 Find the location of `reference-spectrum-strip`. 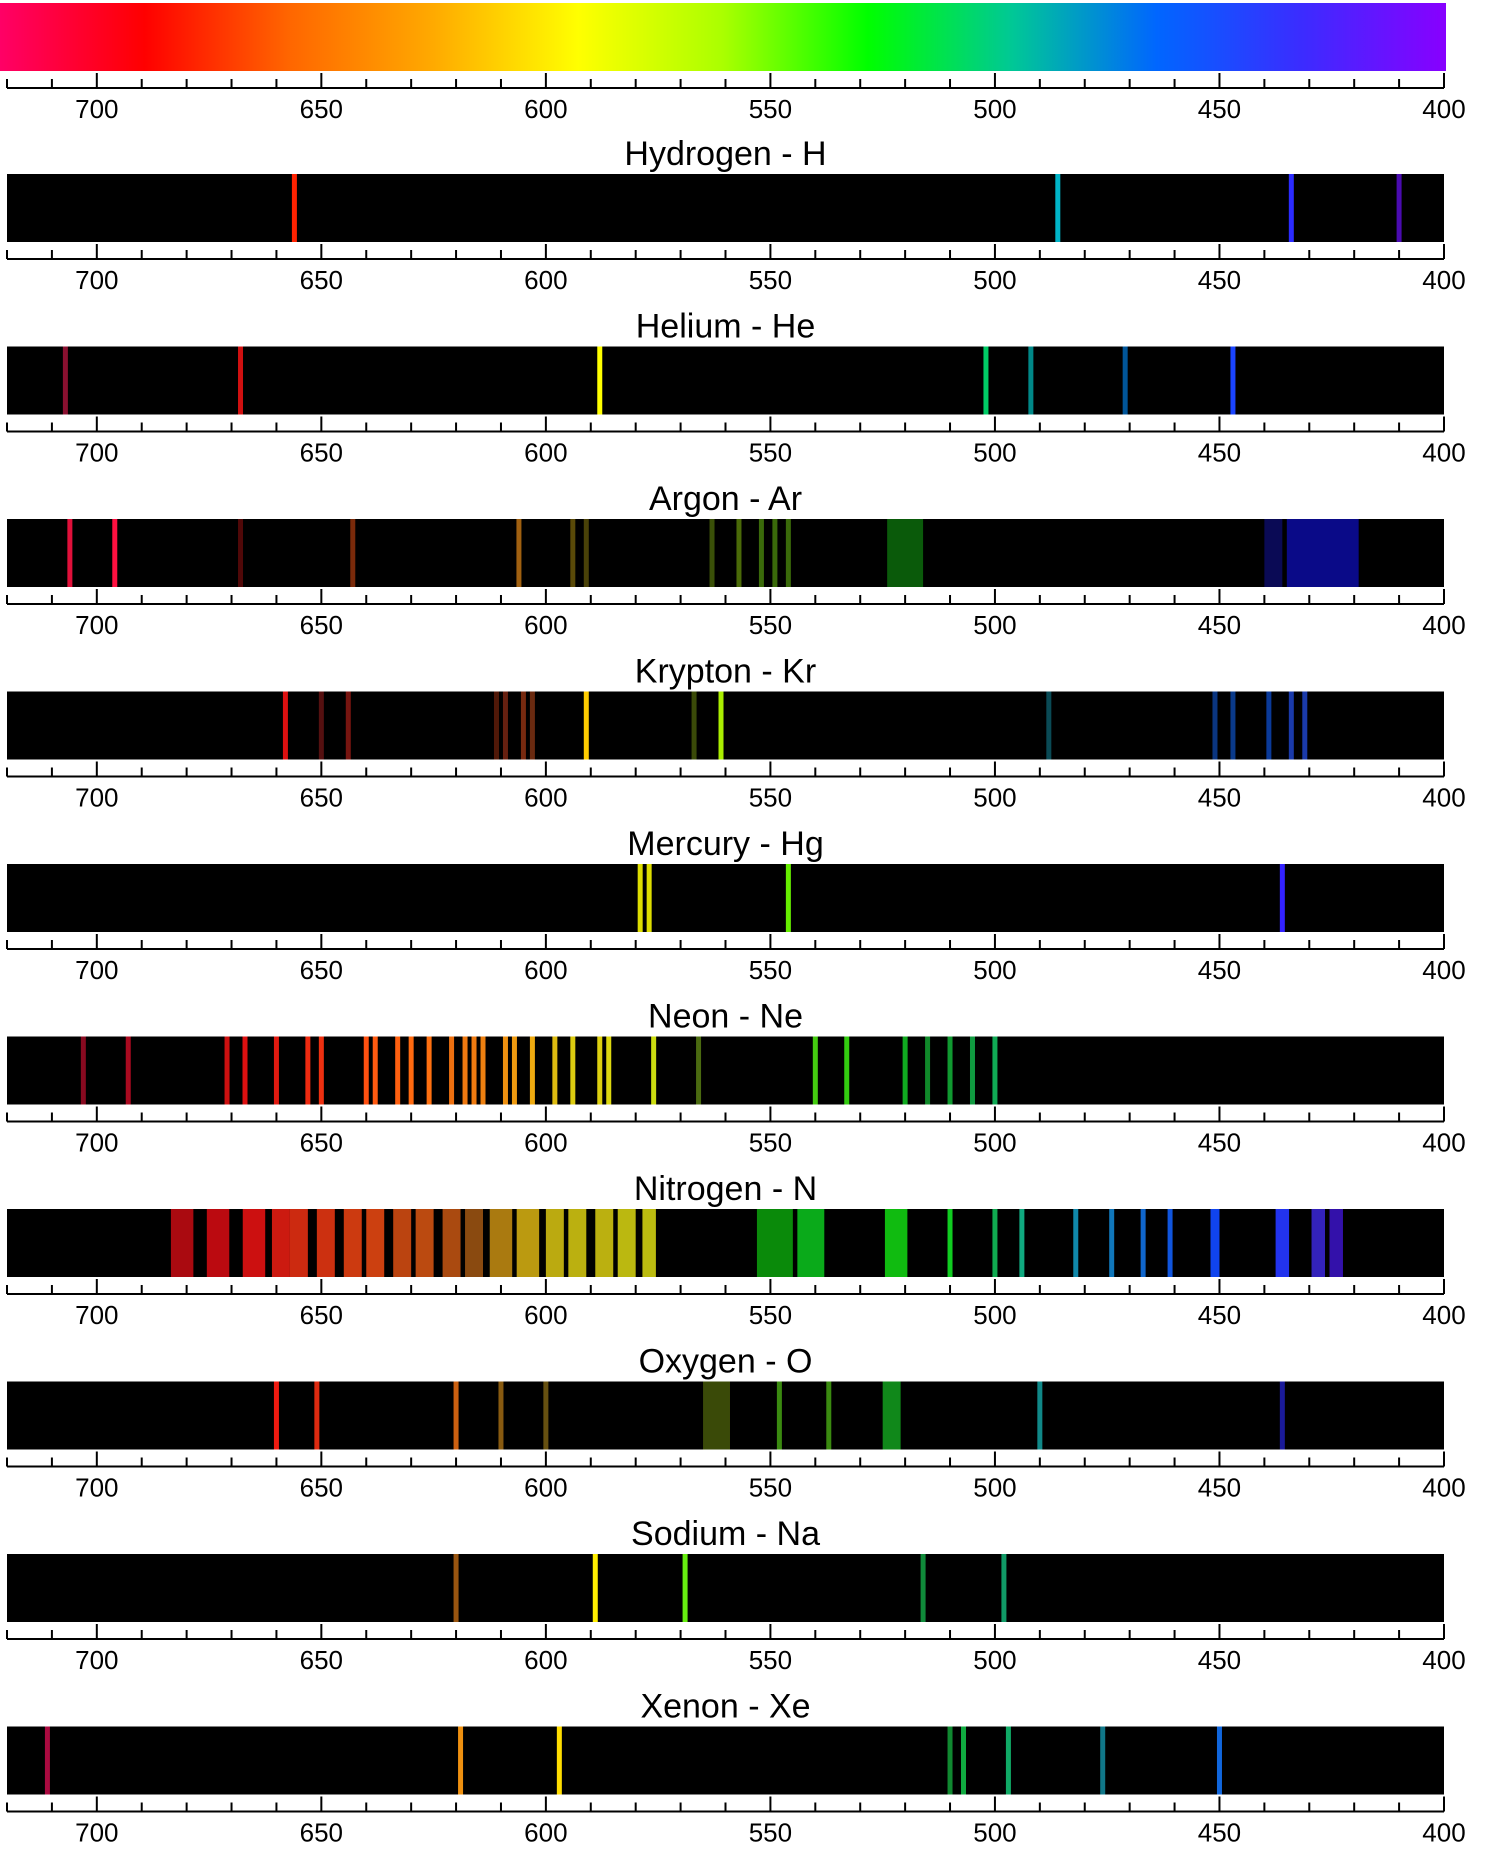

reference-spectrum-strip is located at coordinates (723, 37).